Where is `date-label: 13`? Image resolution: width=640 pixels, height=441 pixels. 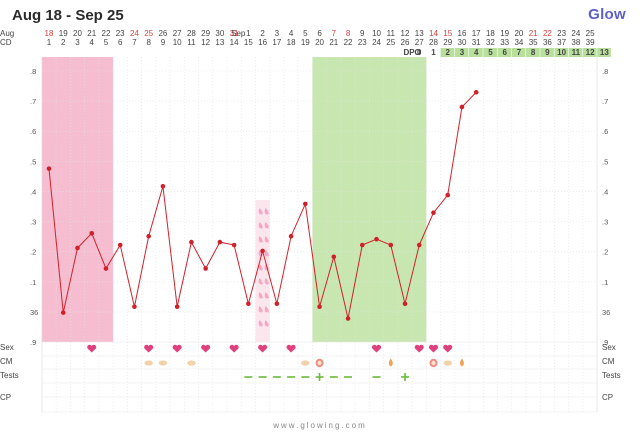
date-label: 13 is located at coordinates (419, 33).